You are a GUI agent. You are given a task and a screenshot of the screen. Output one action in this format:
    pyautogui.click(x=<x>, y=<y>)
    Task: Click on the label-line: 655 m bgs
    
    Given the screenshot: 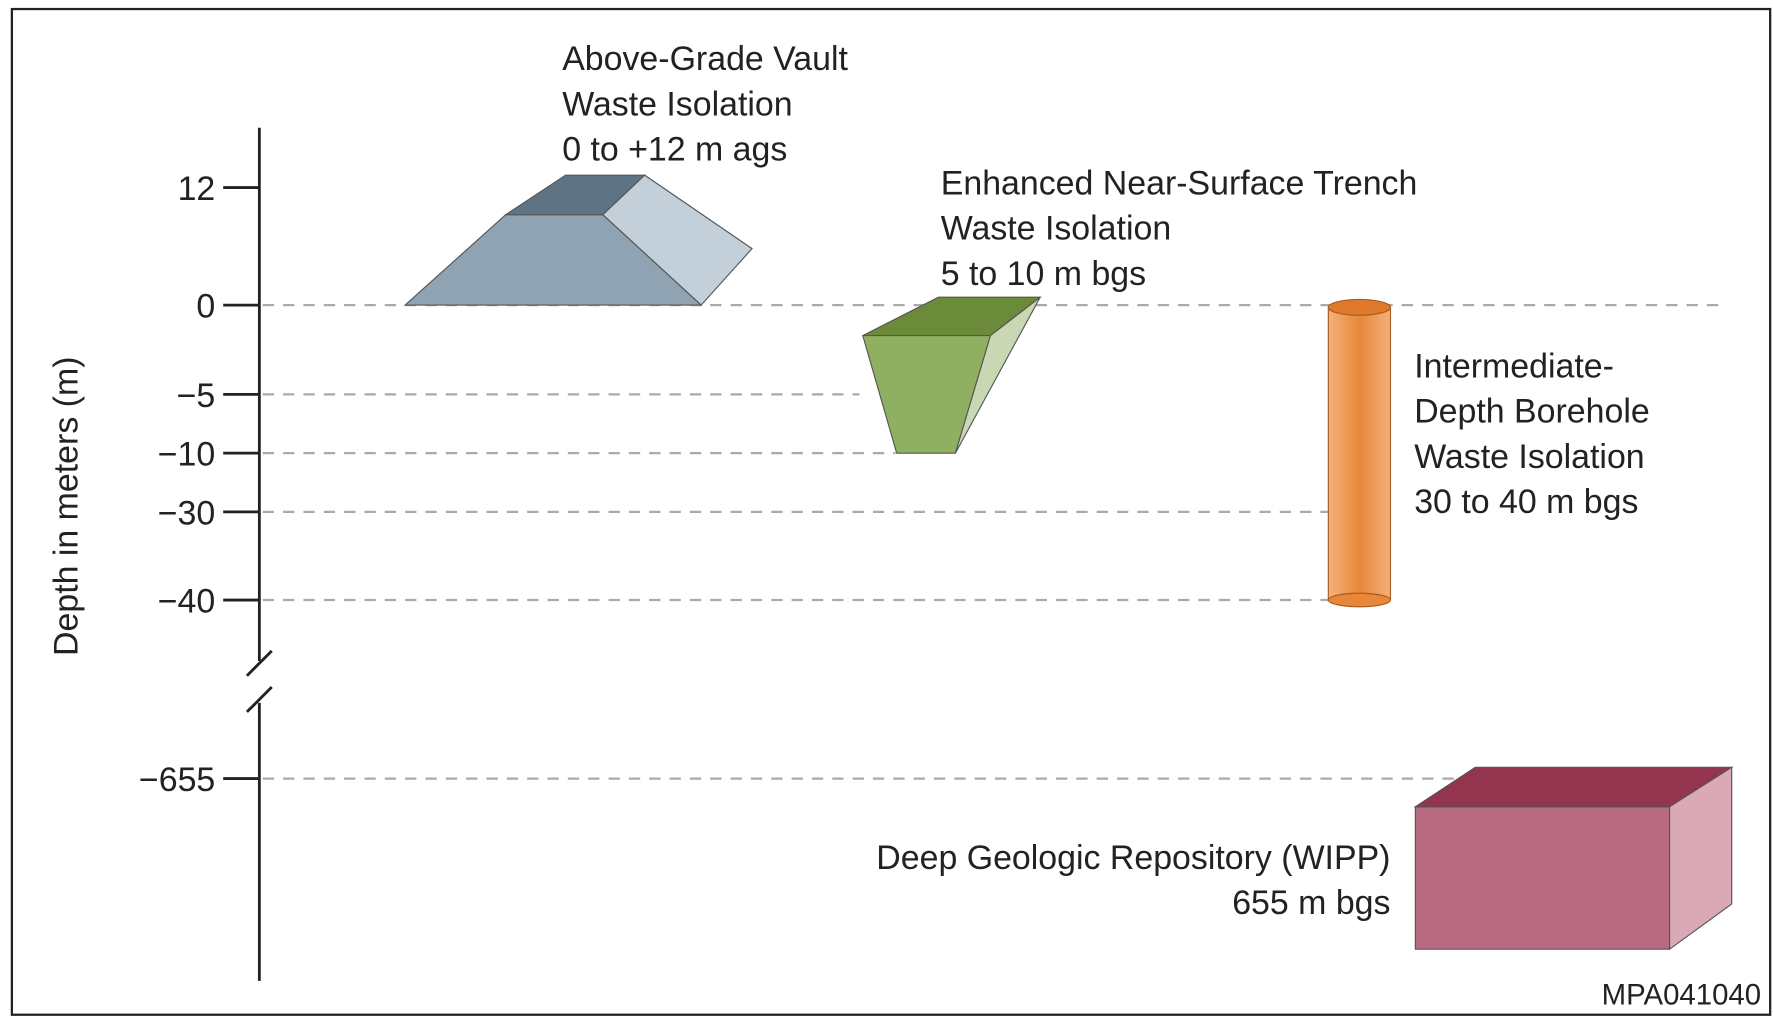 What is the action you would take?
    pyautogui.click(x=1311, y=903)
    